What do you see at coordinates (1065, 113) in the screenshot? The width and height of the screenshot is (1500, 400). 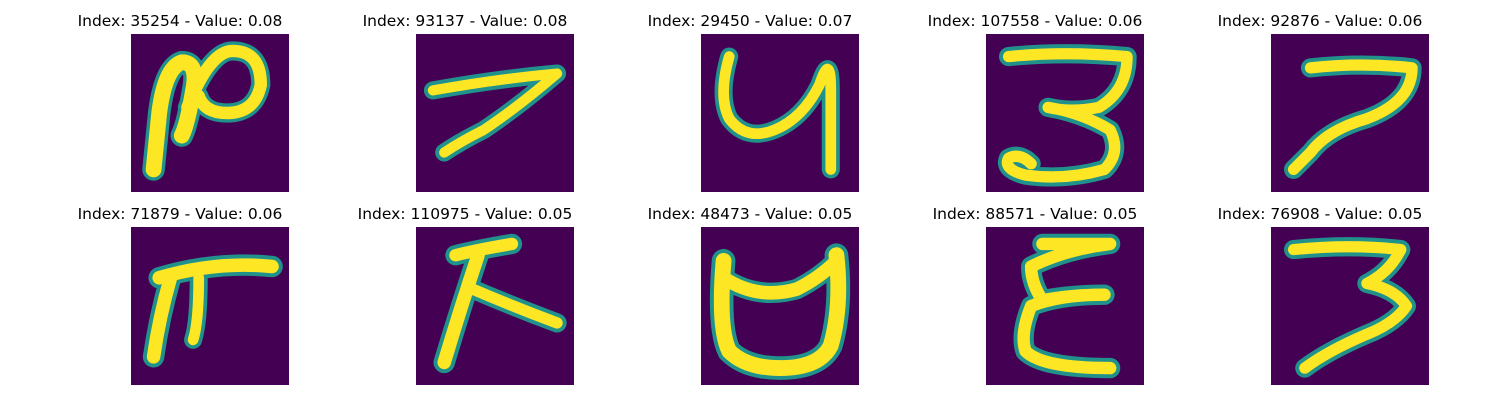 I see `three-open-icon` at bounding box center [1065, 113].